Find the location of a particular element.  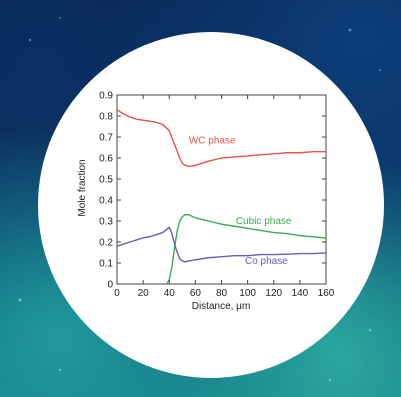

x-tick-label: 60 is located at coordinates (196, 293).